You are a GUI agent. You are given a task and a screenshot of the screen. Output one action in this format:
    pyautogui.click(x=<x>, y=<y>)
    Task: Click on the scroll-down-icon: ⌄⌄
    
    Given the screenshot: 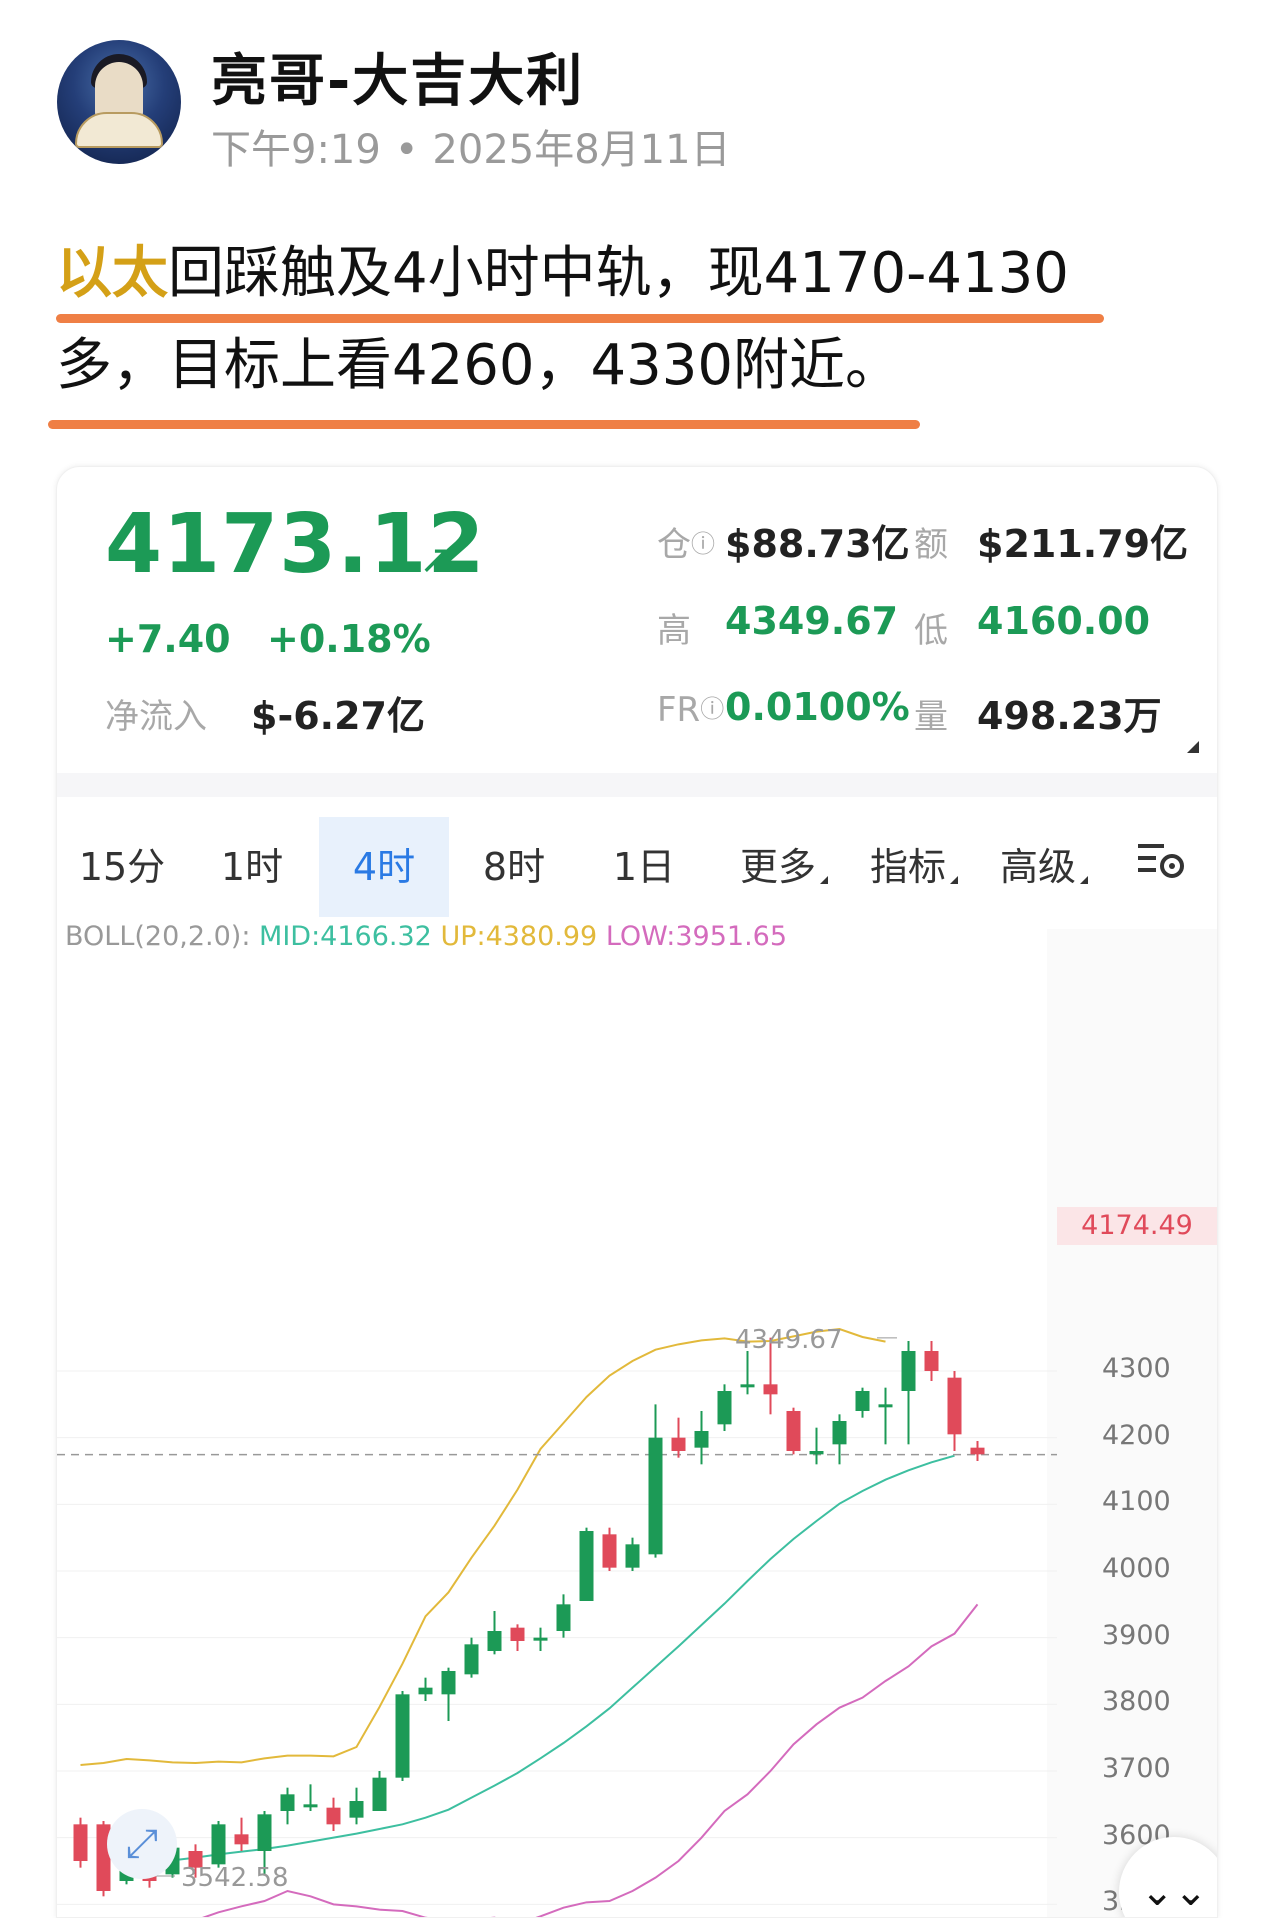 What is the action you would take?
    pyautogui.click(x=1168, y=1877)
    